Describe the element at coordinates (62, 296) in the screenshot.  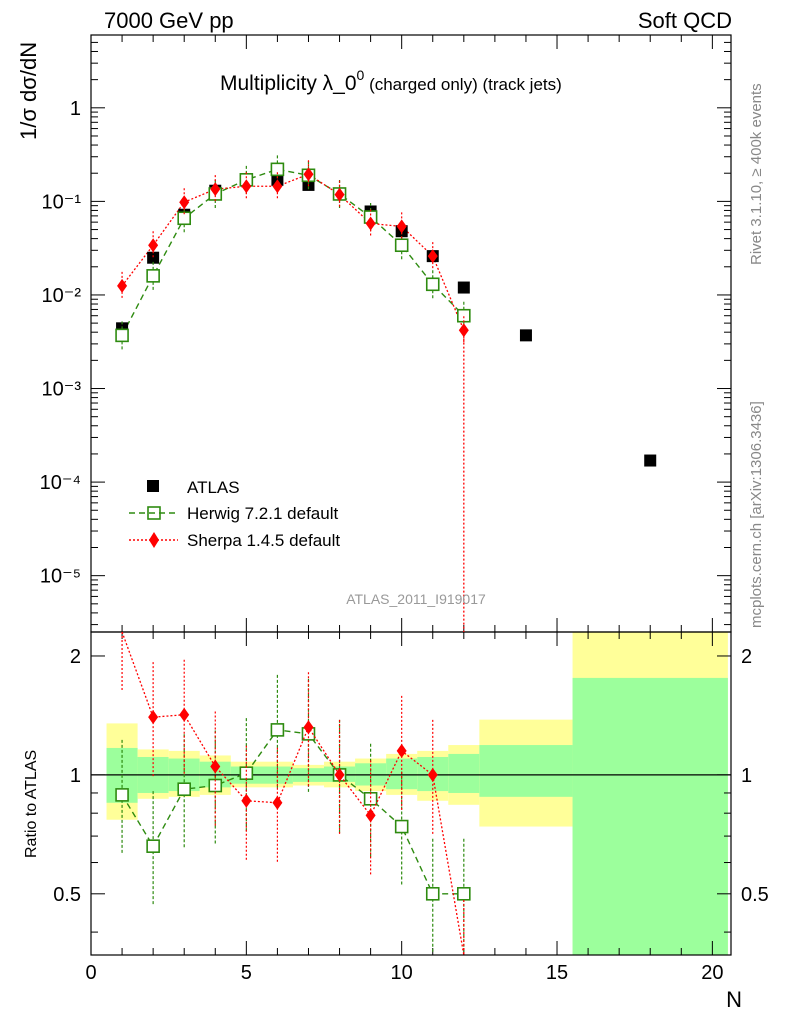
I see `y-top-tick-label-3: 10⁻²` at that location.